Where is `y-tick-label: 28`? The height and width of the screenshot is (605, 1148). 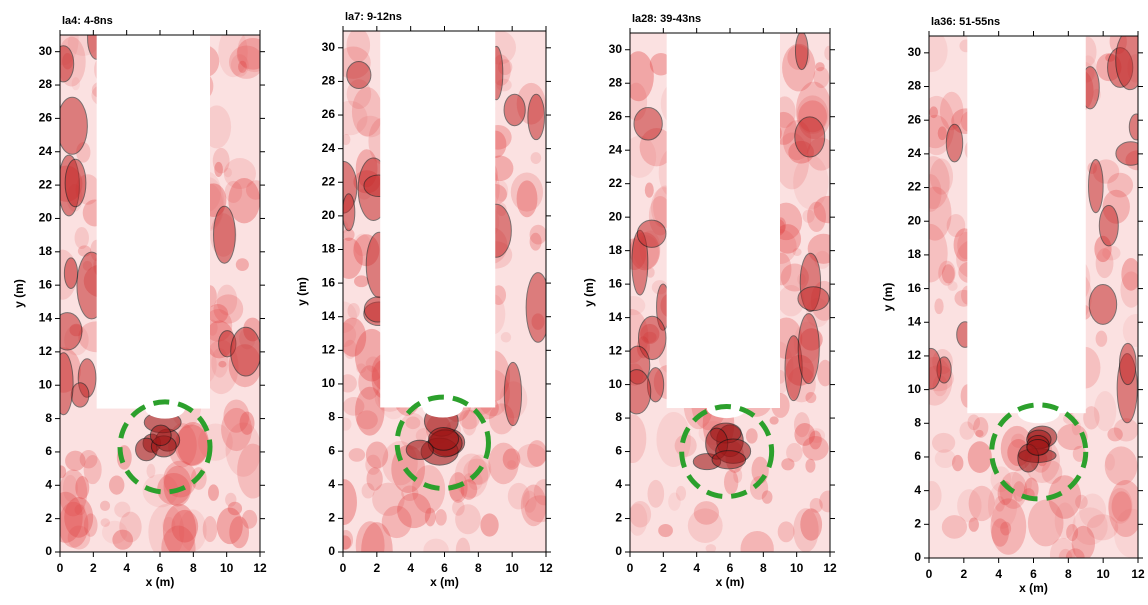 y-tick-label: 28 is located at coordinates (46, 84).